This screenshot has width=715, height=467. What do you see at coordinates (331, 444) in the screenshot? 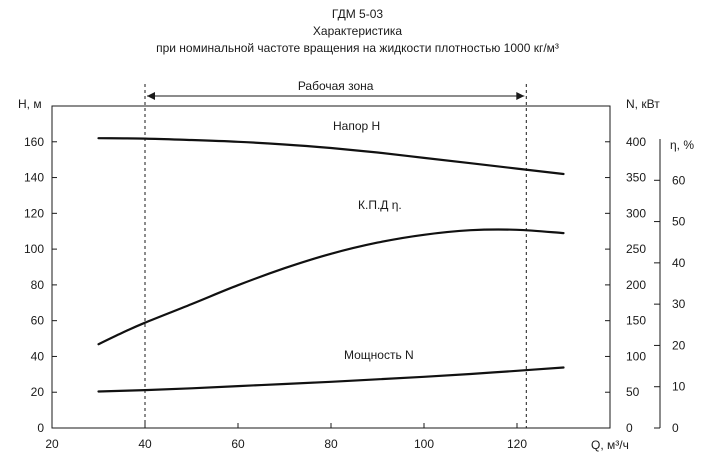
I see `x-tick-label: 80` at bounding box center [331, 444].